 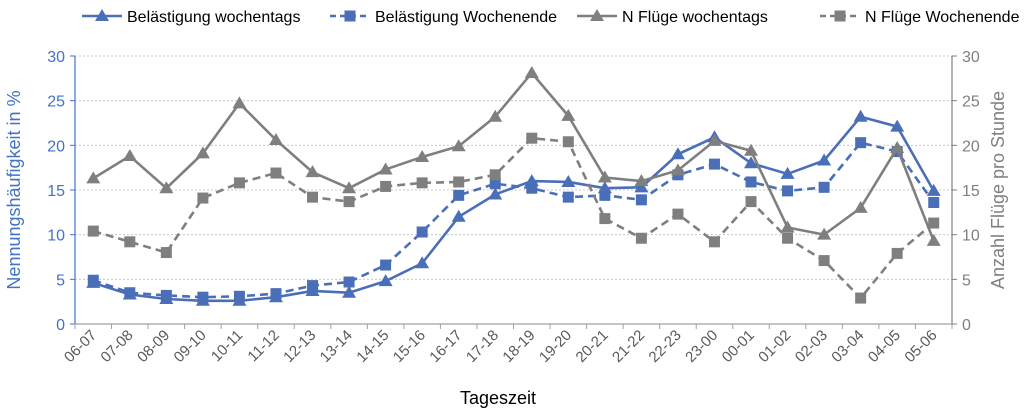 I want to click on y-tick-label-right: 20, so click(x=971, y=146).